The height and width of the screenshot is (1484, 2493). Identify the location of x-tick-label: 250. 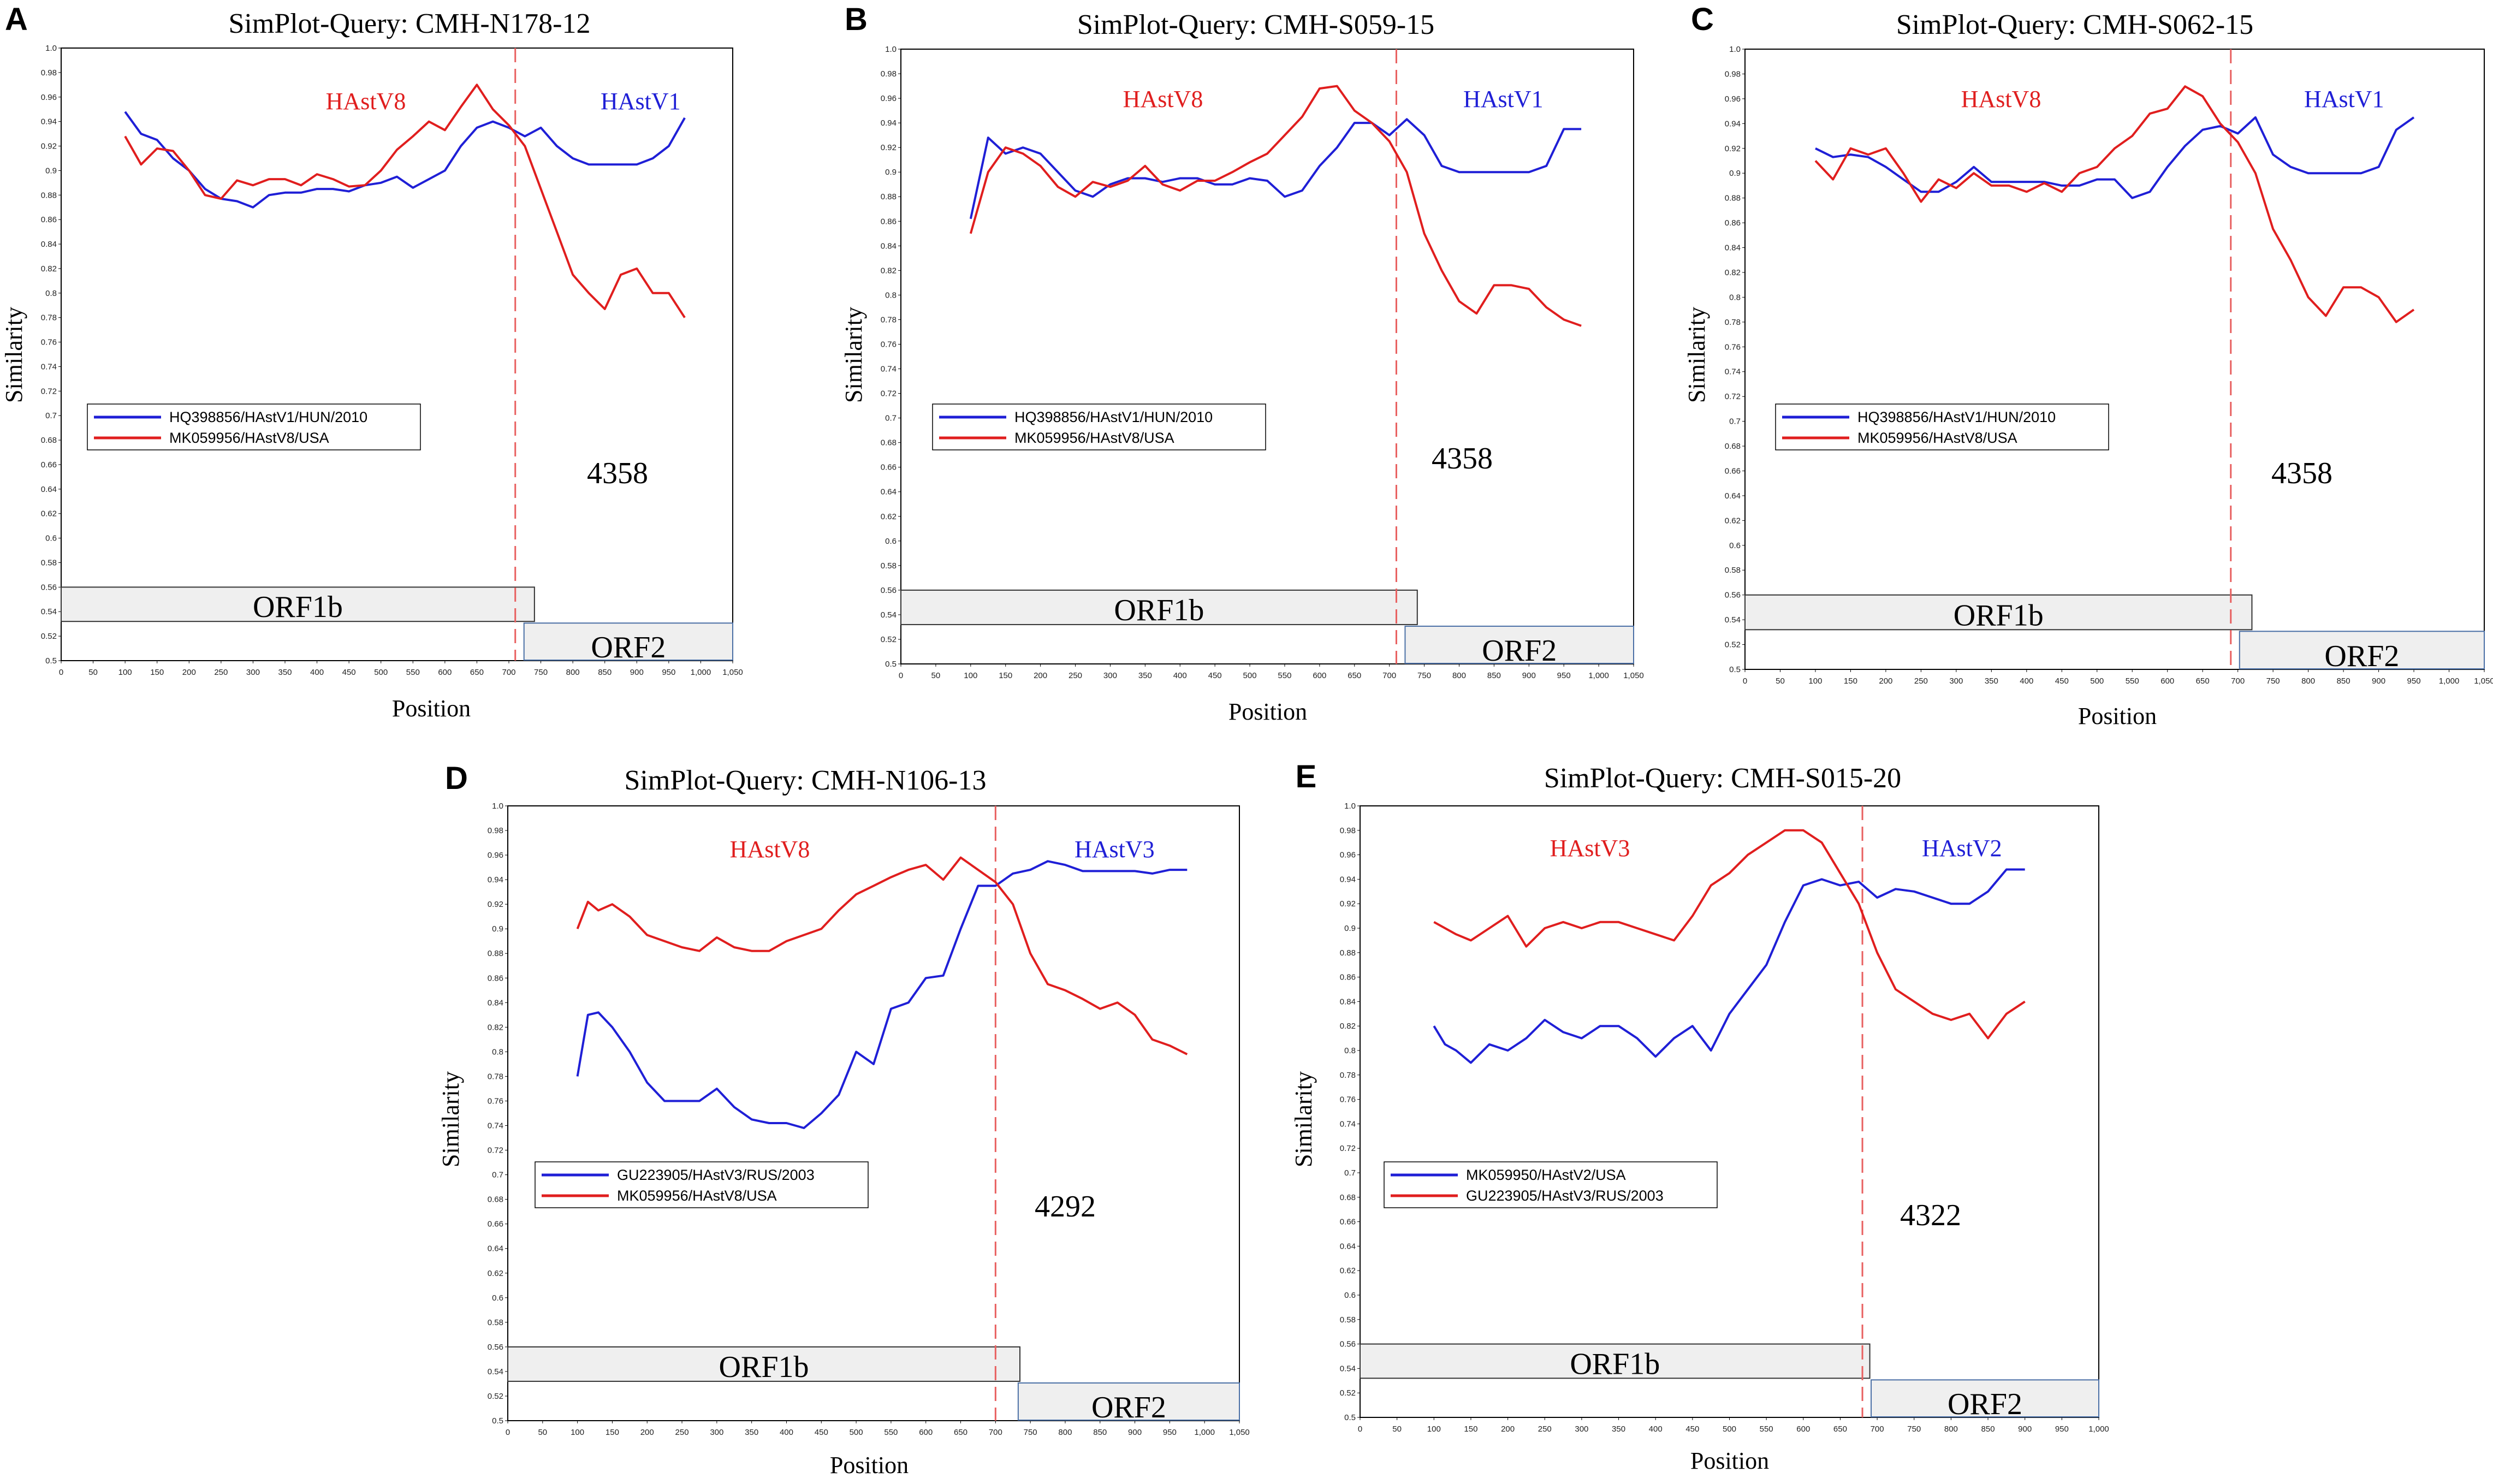
(1545, 1429).